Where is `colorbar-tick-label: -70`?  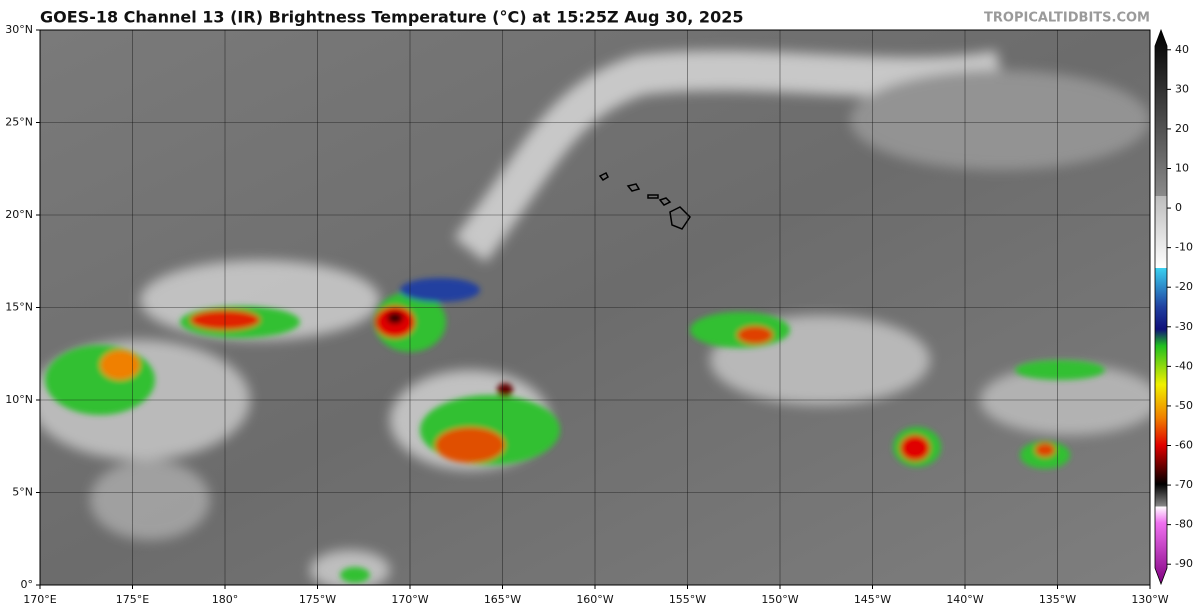
colorbar-tick-label: -70 is located at coordinates (1184, 484).